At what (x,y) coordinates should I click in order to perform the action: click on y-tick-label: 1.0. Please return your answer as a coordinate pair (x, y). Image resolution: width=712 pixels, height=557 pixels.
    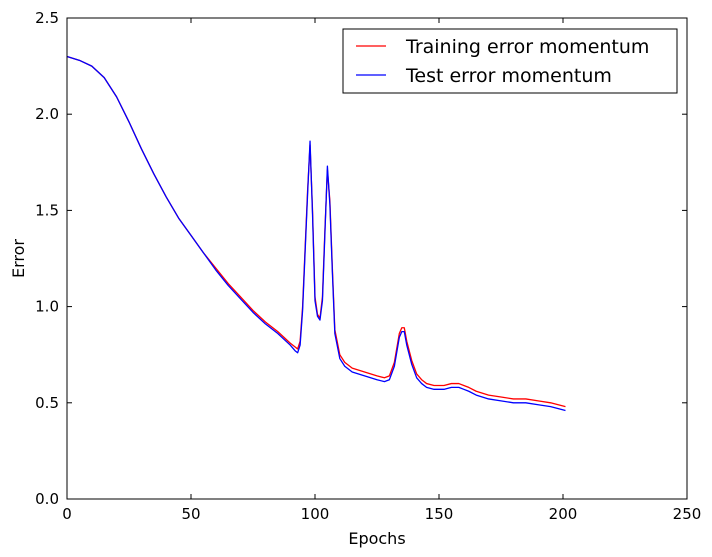
    Looking at the image, I should click on (47, 307).